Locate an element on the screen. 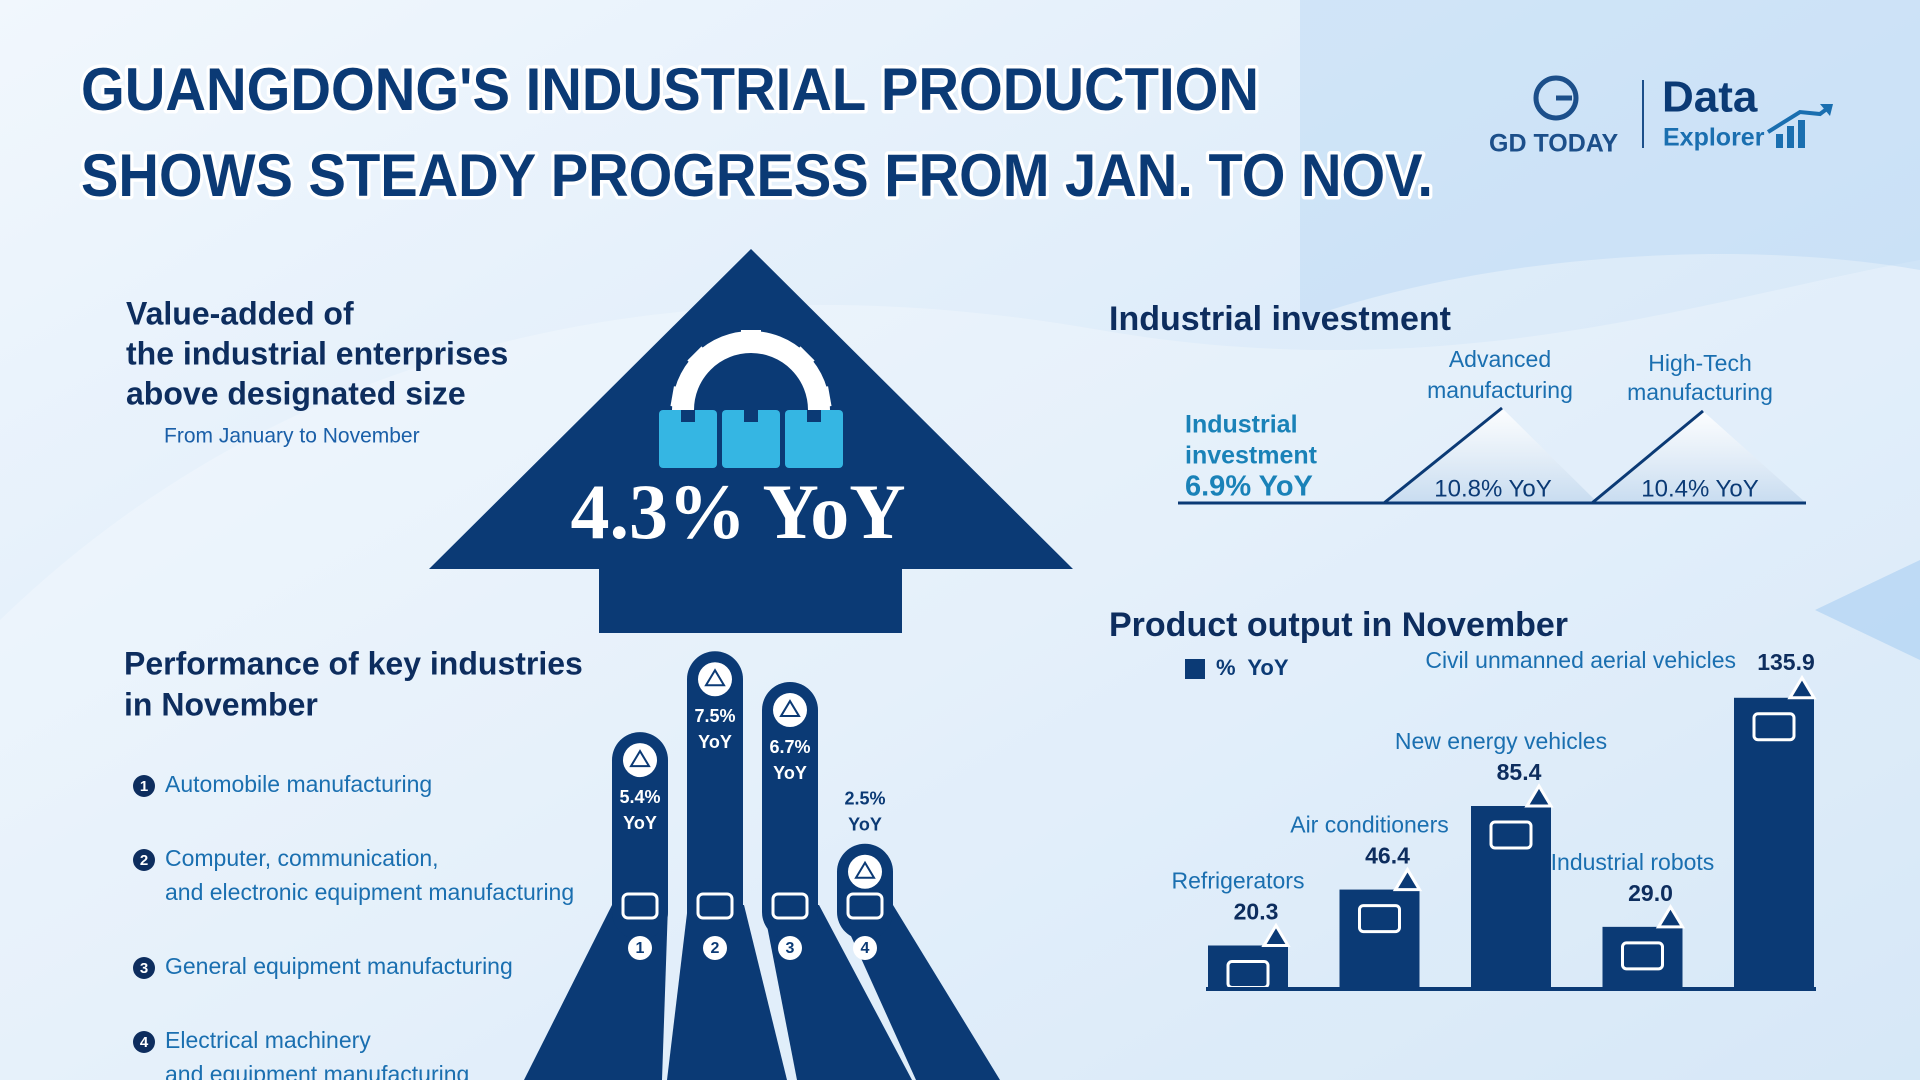 This screenshot has width=1920, height=1080. section-title: Industrial investment is located at coordinates (1280, 319).